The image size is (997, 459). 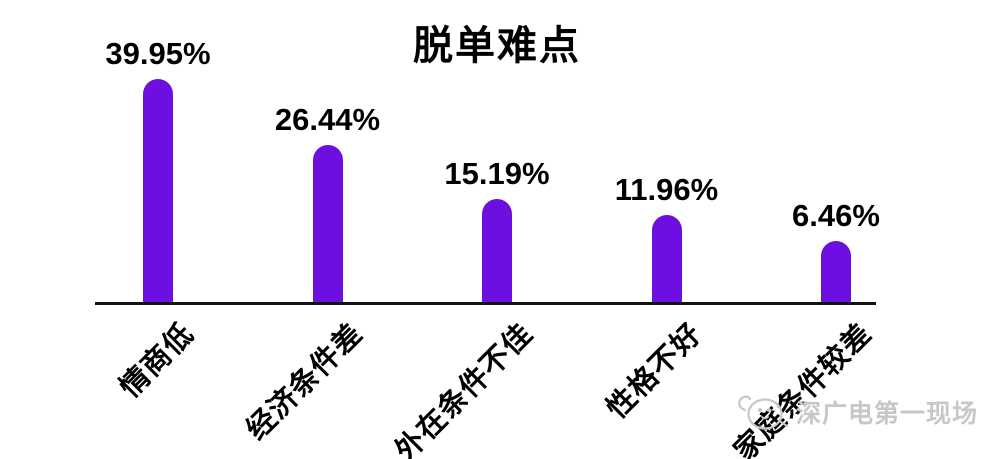 I want to click on bar-value-label: 15.19%, so click(x=497, y=173).